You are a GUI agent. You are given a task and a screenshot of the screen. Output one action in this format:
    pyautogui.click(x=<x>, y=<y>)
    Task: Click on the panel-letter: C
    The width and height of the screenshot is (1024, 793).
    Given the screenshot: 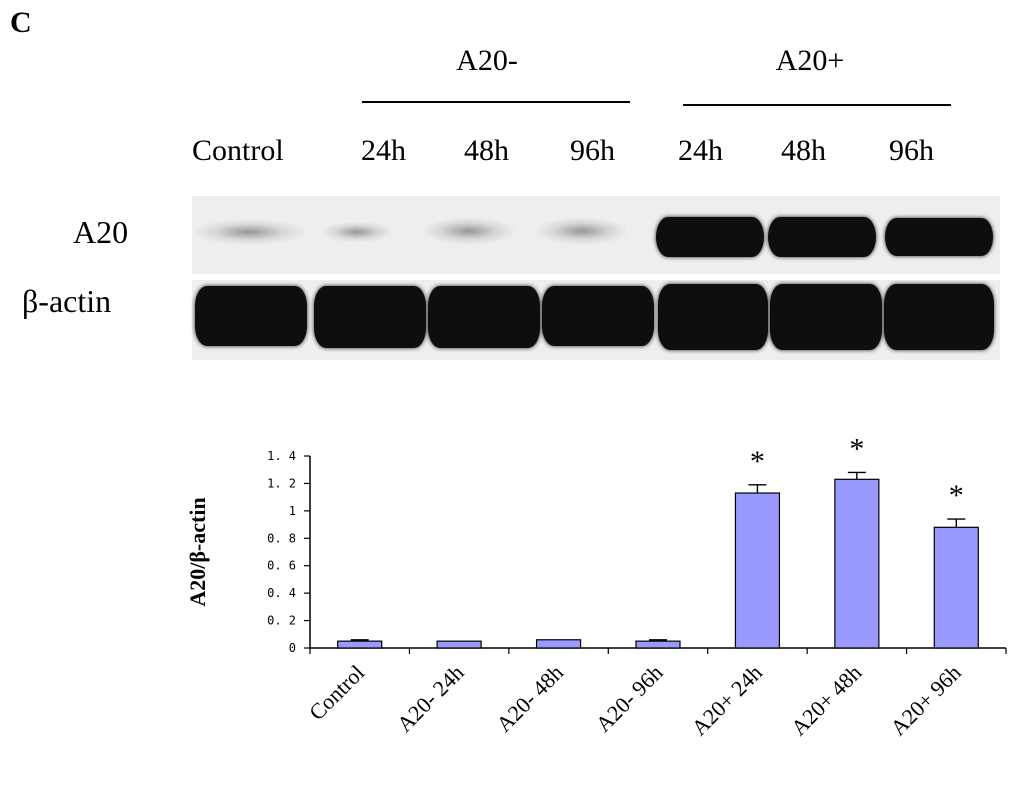 What is the action you would take?
    pyautogui.click(x=21, y=22)
    